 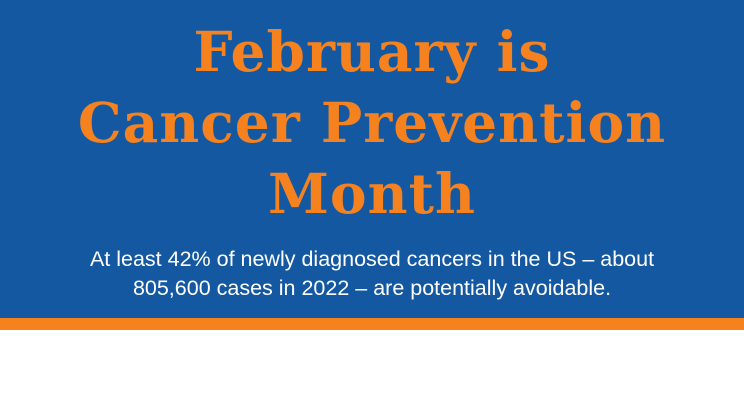 I want to click on title-line-2: Cancer Prevention, so click(x=372, y=122).